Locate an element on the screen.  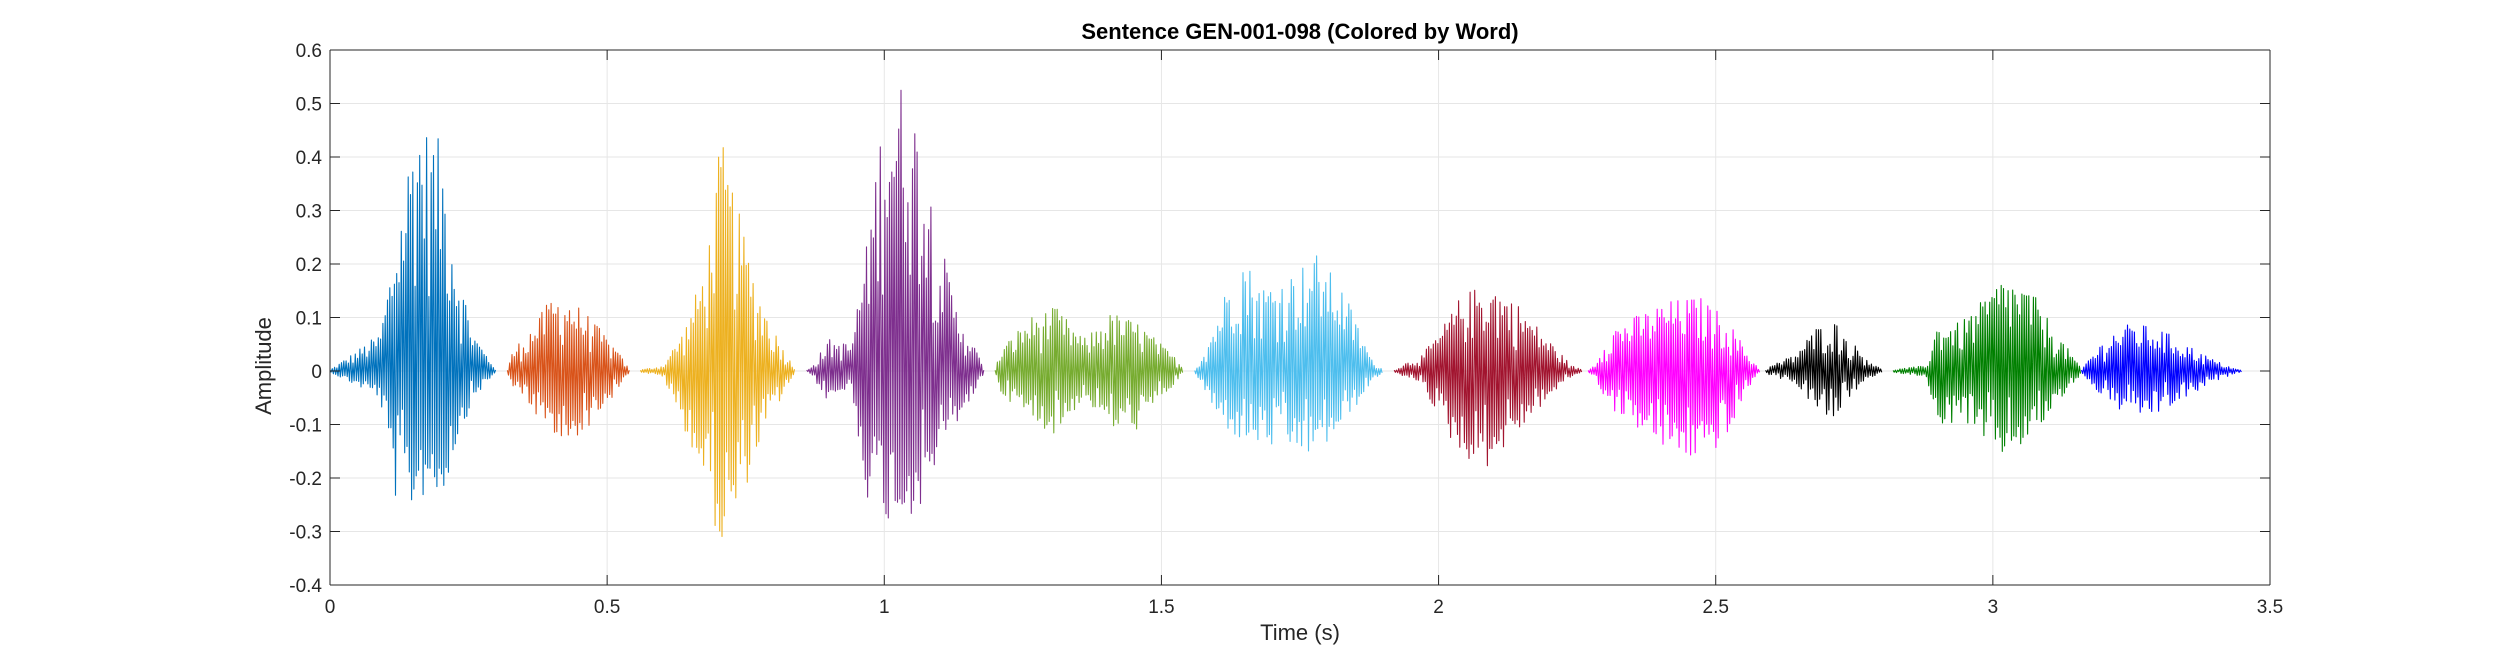
y-tick-label: 0.6 is located at coordinates (309, 51).